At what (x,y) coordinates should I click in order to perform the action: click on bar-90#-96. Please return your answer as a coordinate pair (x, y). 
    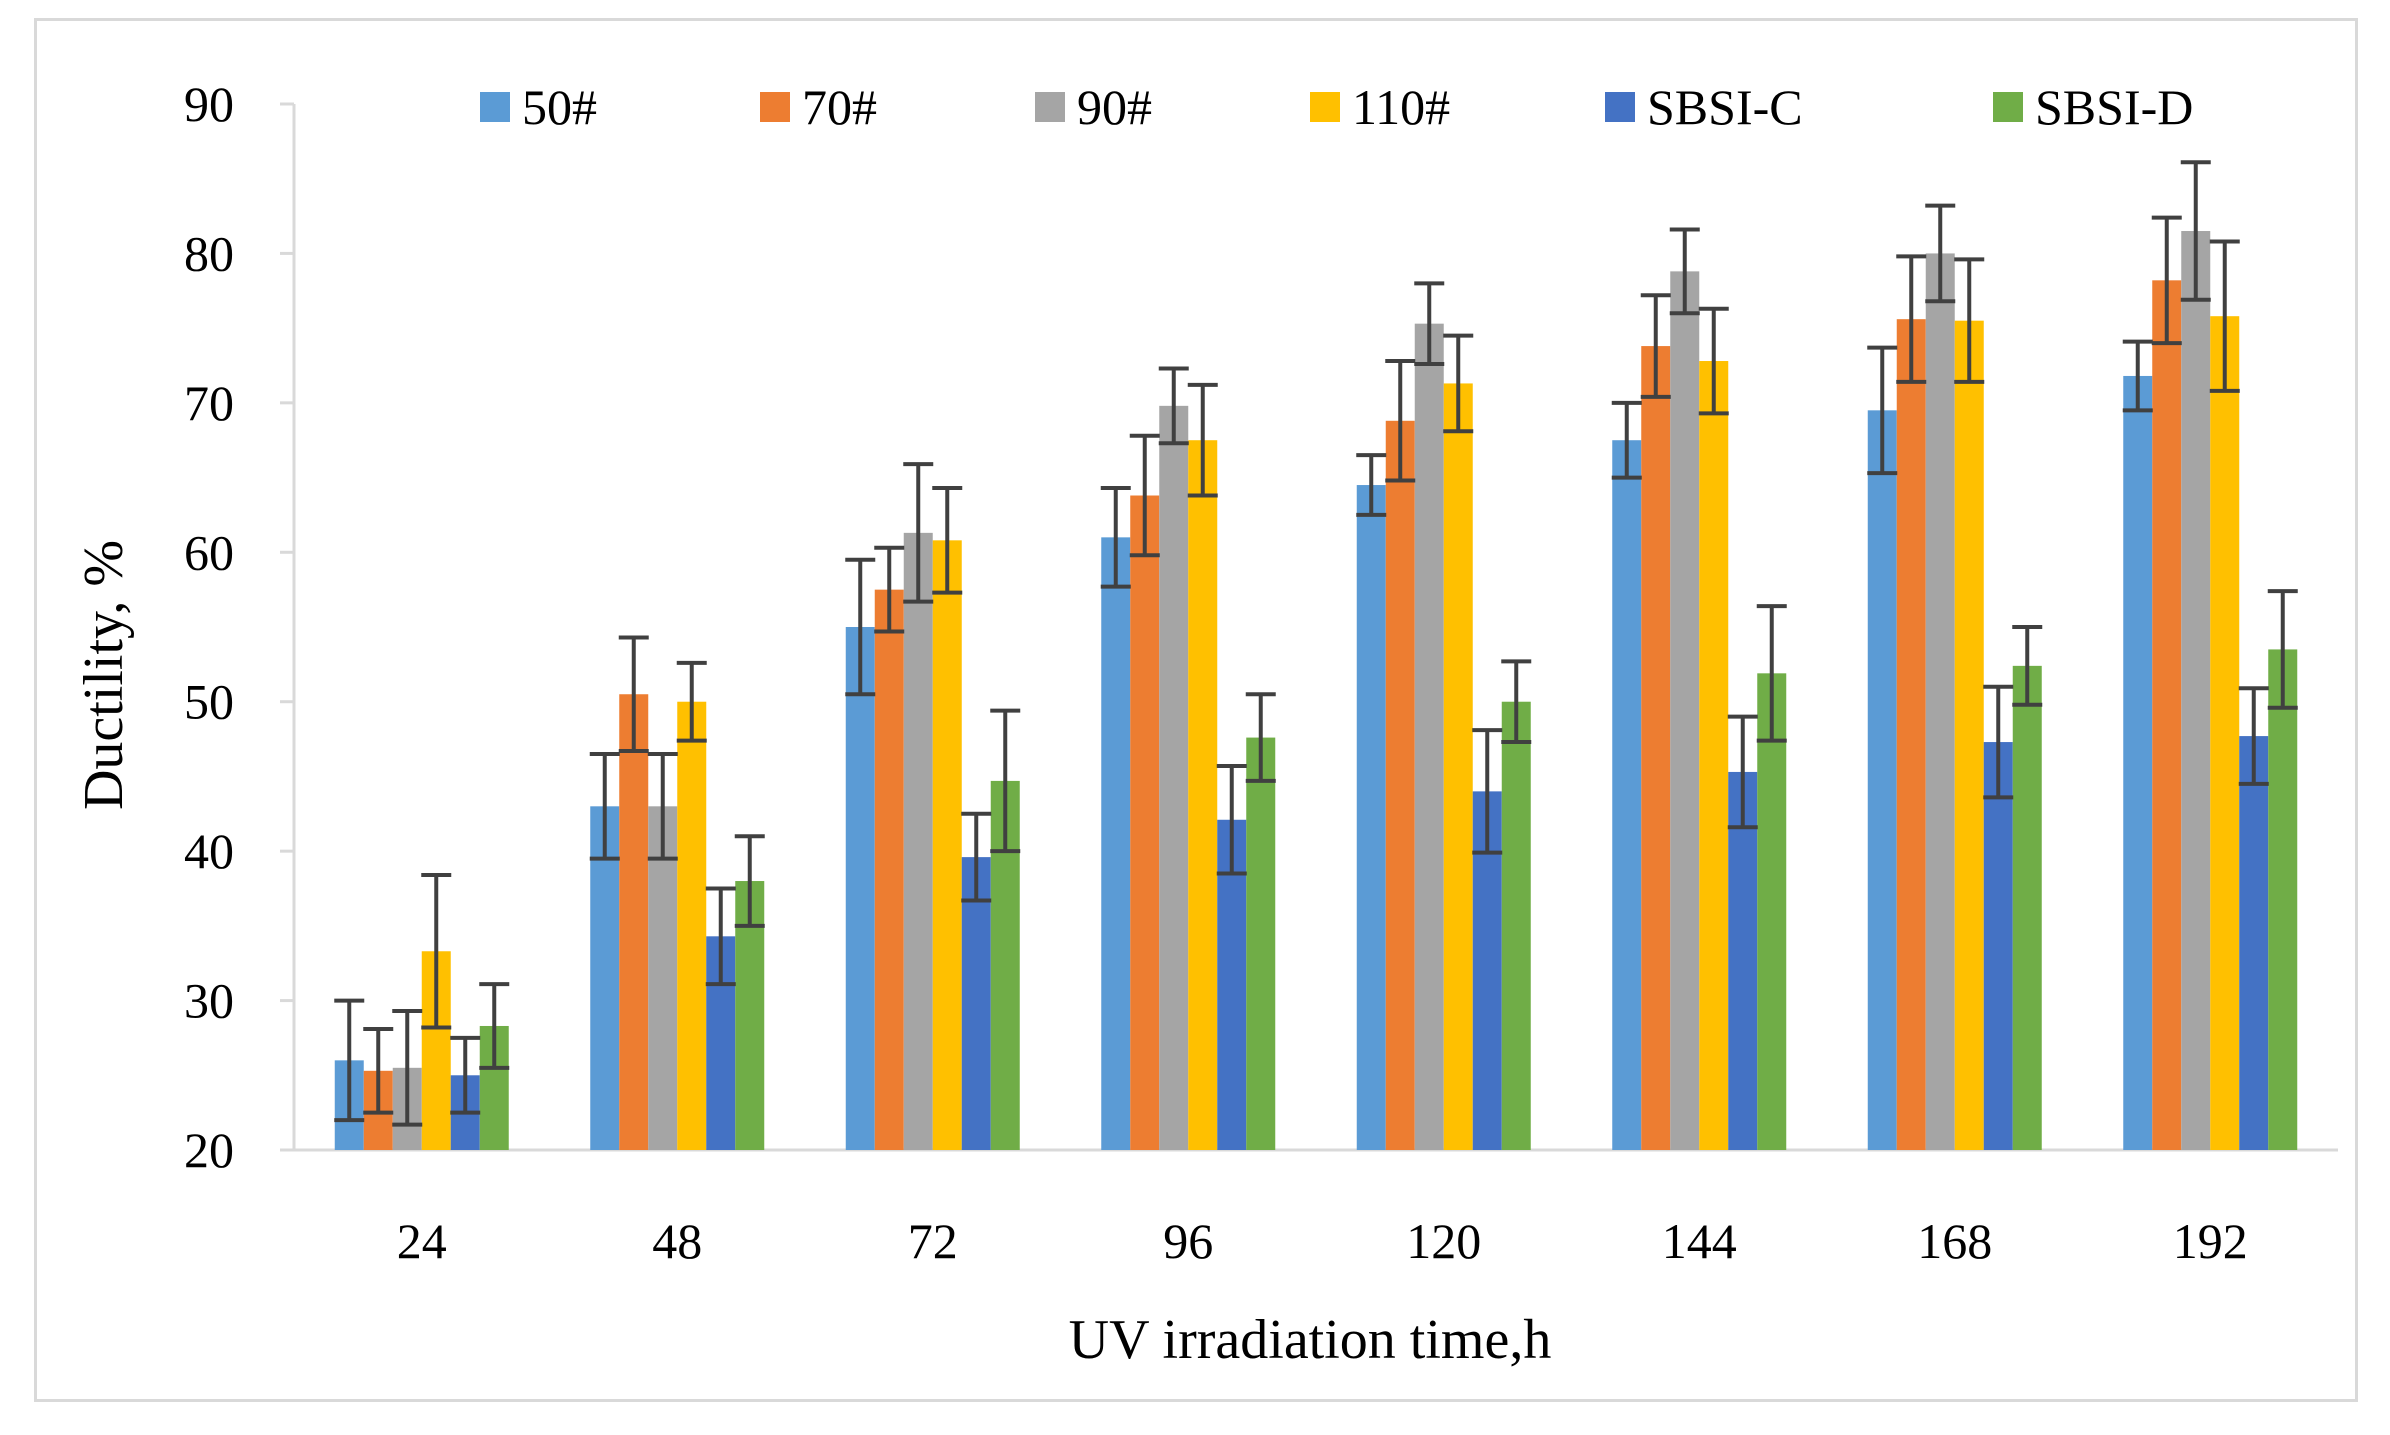
    Looking at the image, I should click on (1174, 777).